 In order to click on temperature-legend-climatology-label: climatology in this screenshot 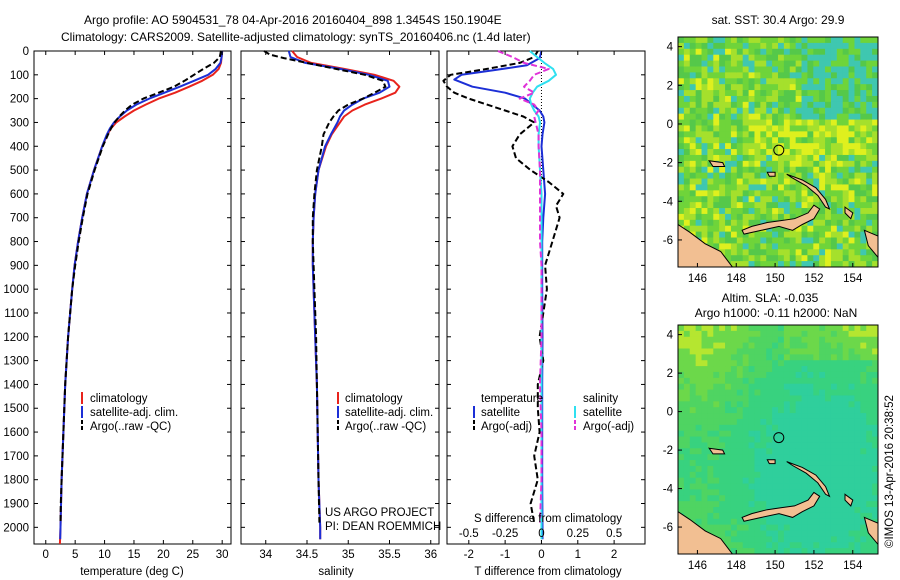, I will do `click(119, 399)`.